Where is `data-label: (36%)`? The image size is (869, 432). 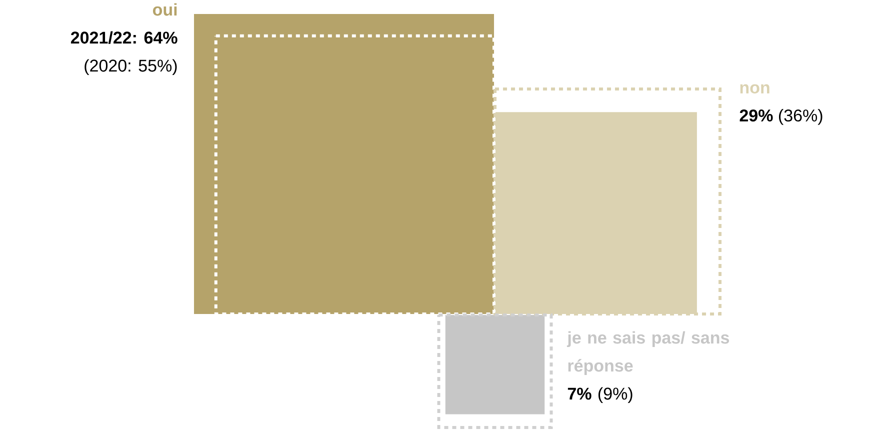
data-label: (36%) is located at coordinates (800, 117).